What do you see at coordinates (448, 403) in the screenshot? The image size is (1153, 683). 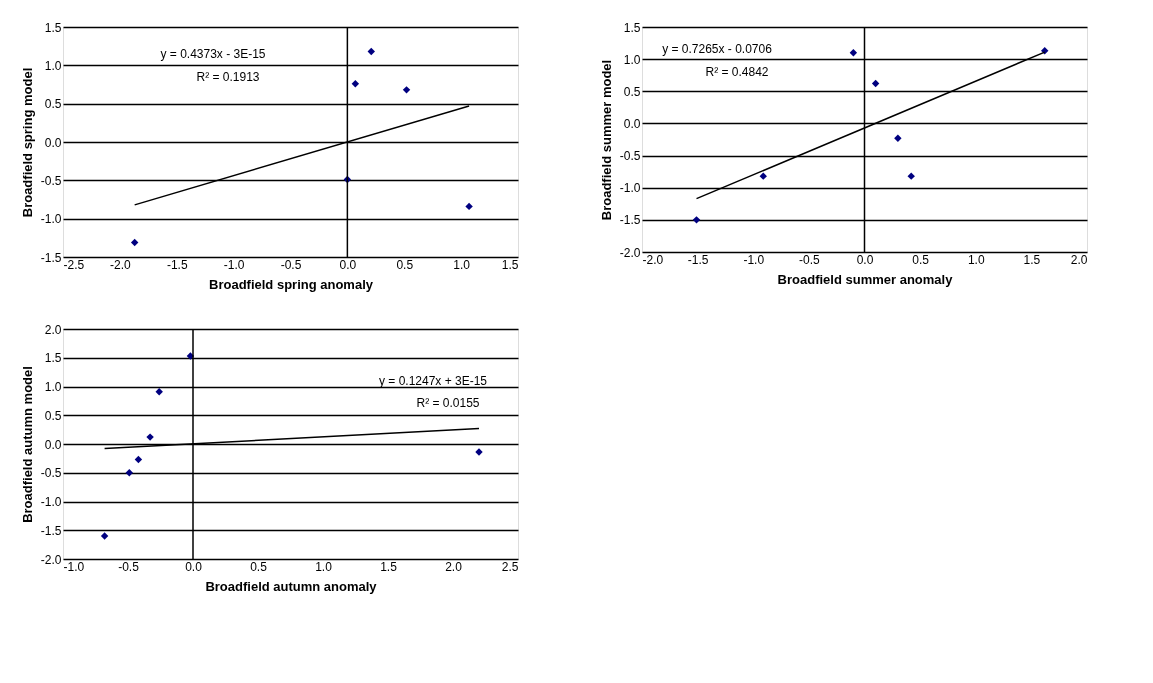 I see `annotation: R² = 0.0155` at bounding box center [448, 403].